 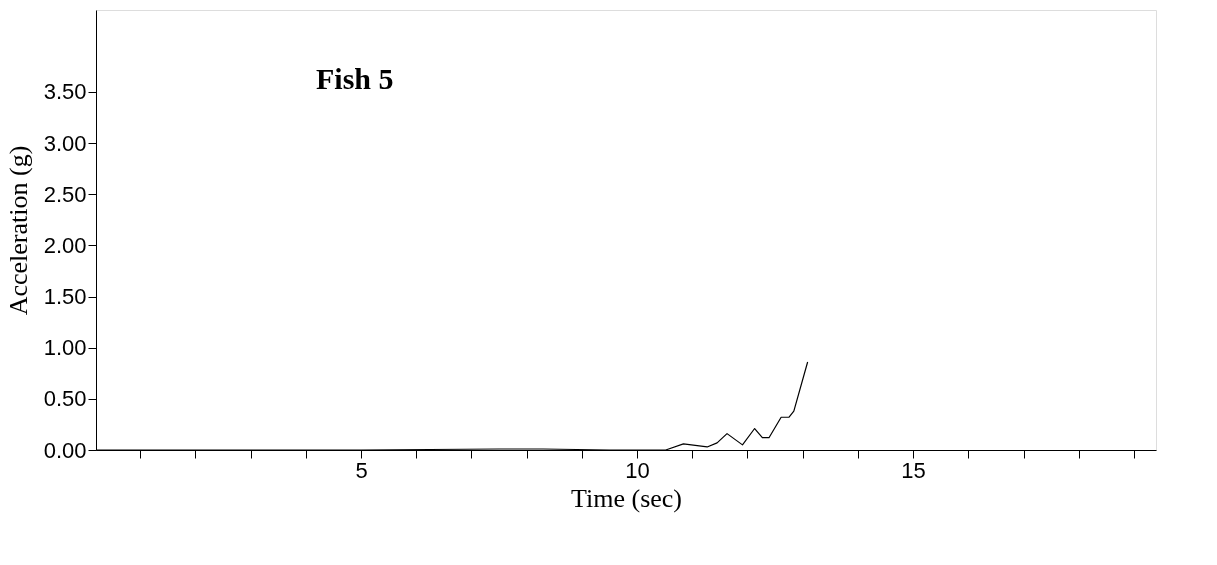 I want to click on y-tick-label: 2.50, so click(x=65, y=194).